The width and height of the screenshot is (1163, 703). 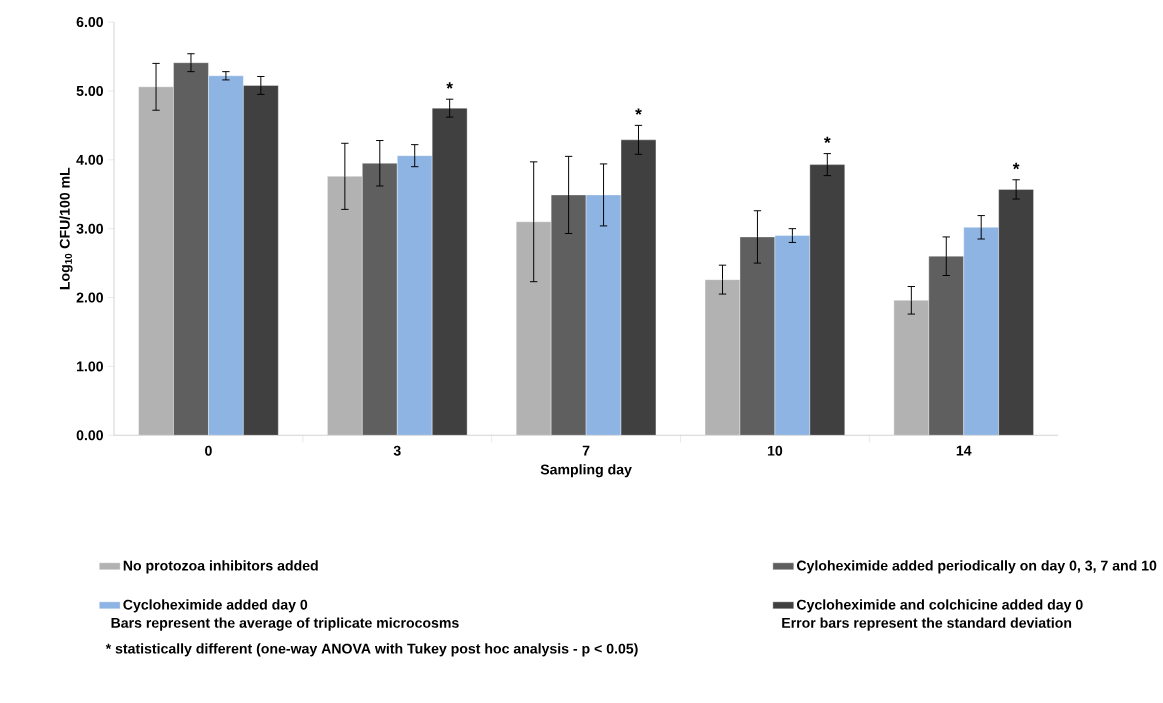 What do you see at coordinates (66, 228) in the screenshot?
I see `y-axis-title: Log$_{10}$ CFU/100 mL` at bounding box center [66, 228].